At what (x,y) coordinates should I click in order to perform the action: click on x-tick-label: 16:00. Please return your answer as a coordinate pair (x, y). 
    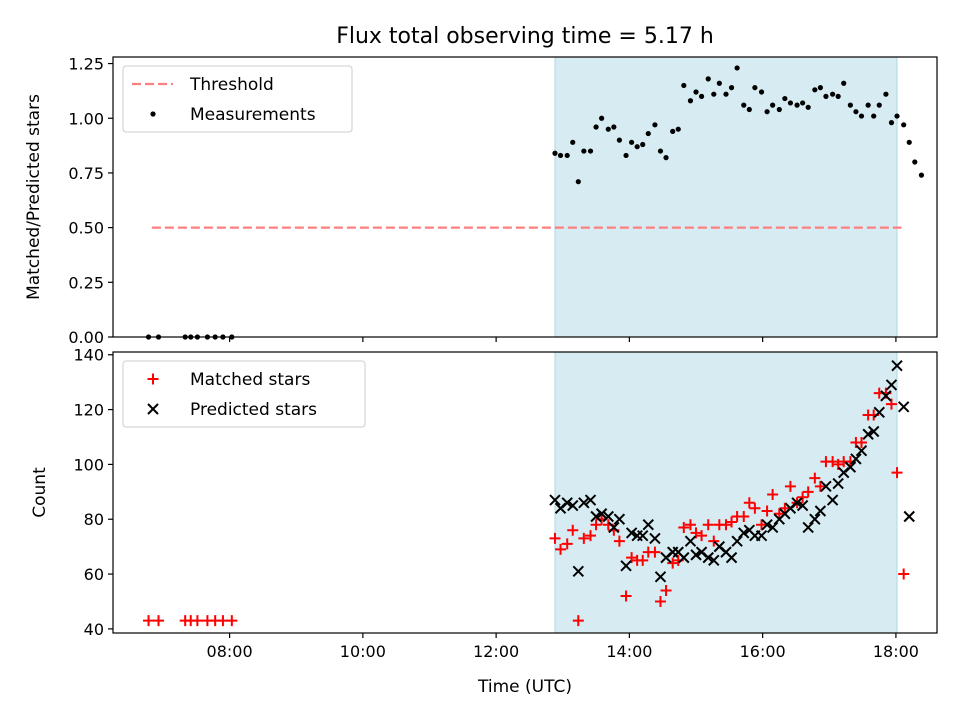
    Looking at the image, I should click on (763, 651).